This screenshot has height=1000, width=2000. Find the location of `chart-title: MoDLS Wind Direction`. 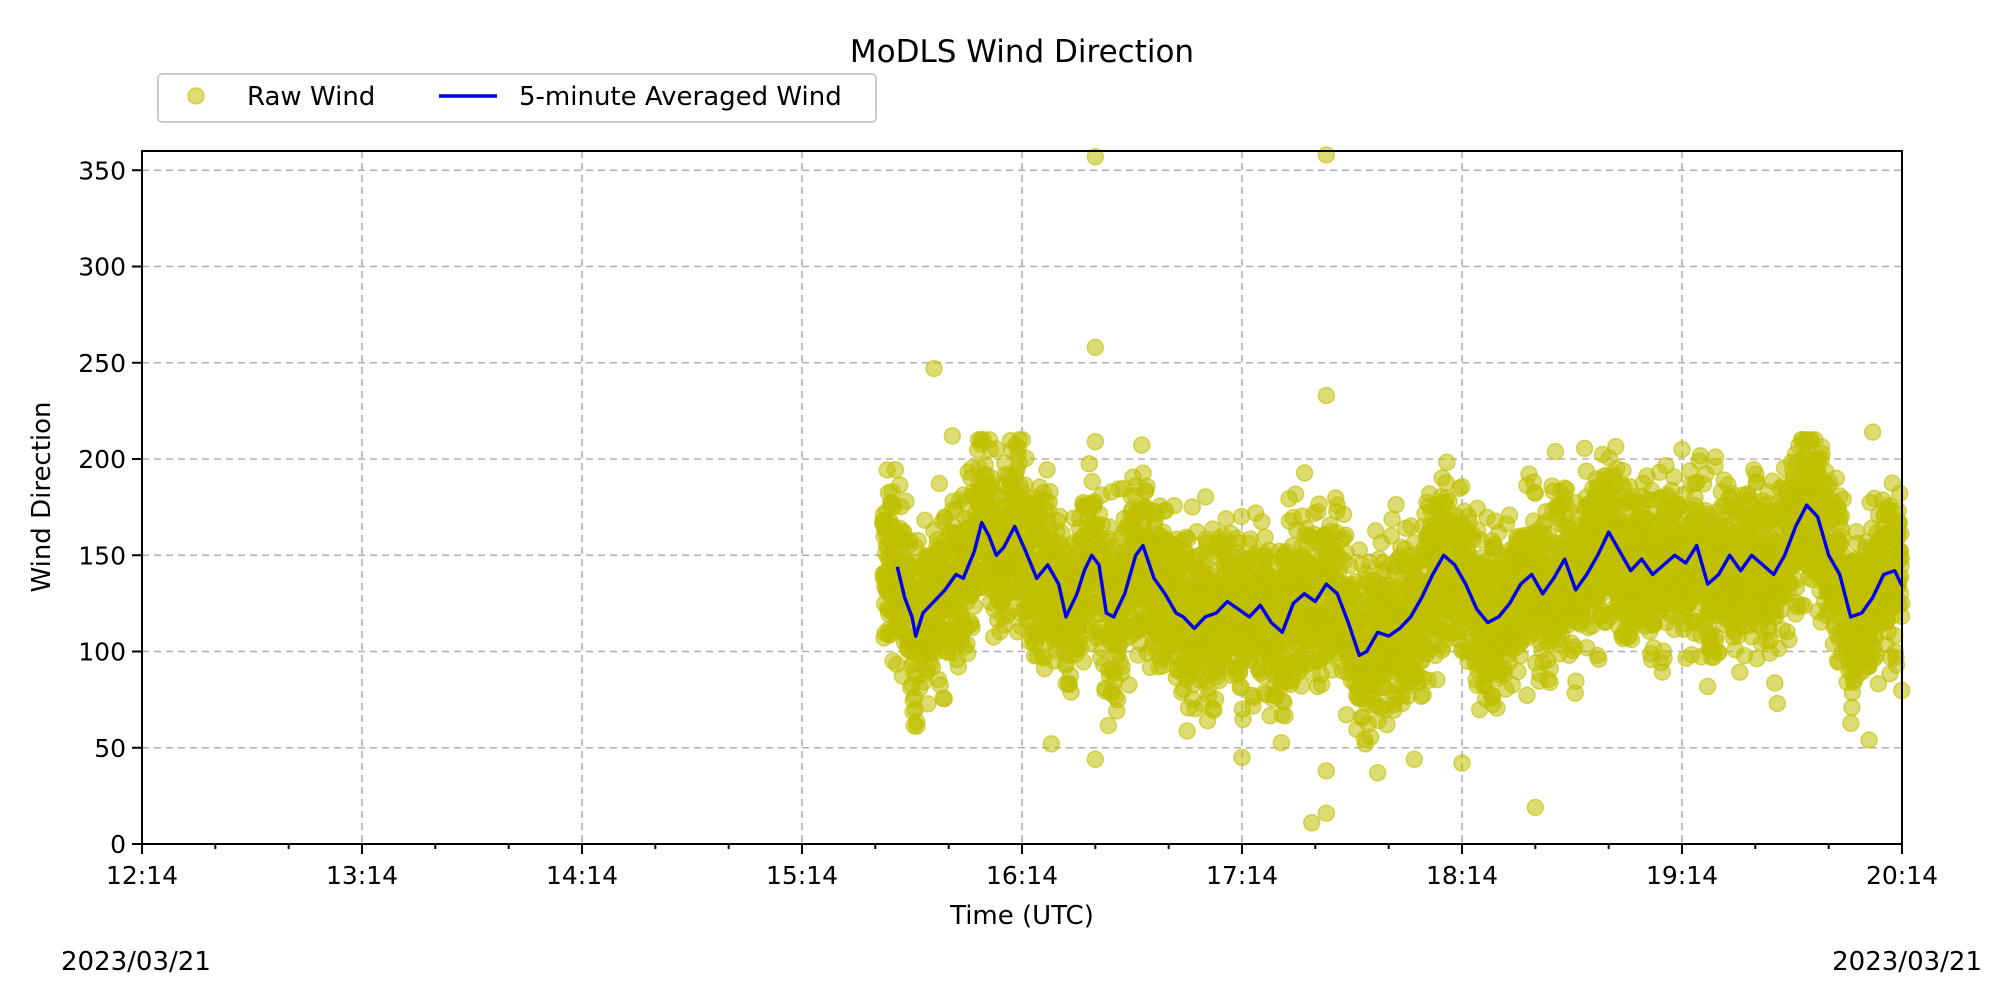

chart-title: MoDLS Wind Direction is located at coordinates (1022, 52).